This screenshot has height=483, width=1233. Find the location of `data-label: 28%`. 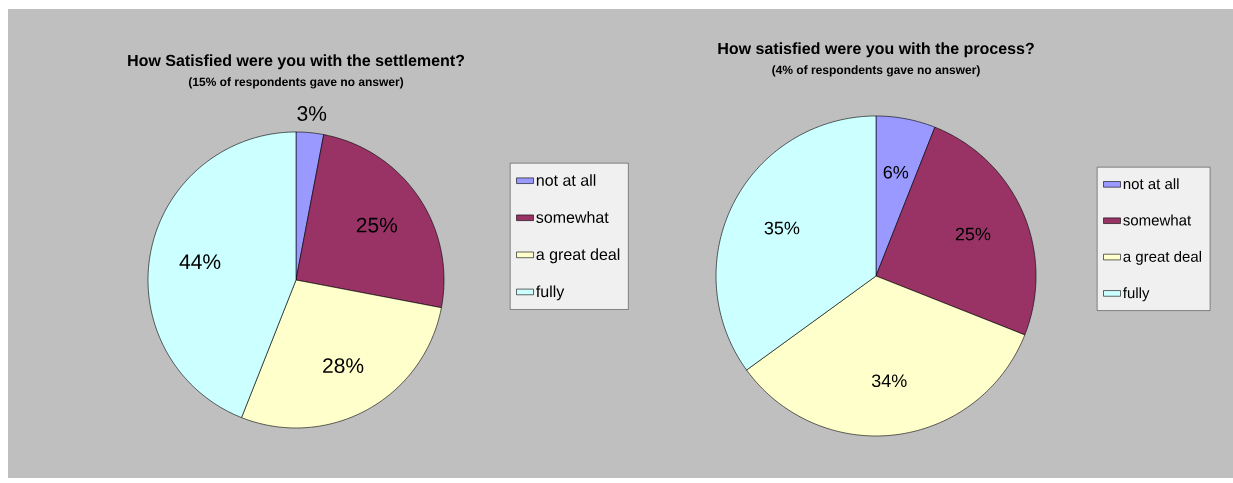

data-label: 28% is located at coordinates (343, 366).